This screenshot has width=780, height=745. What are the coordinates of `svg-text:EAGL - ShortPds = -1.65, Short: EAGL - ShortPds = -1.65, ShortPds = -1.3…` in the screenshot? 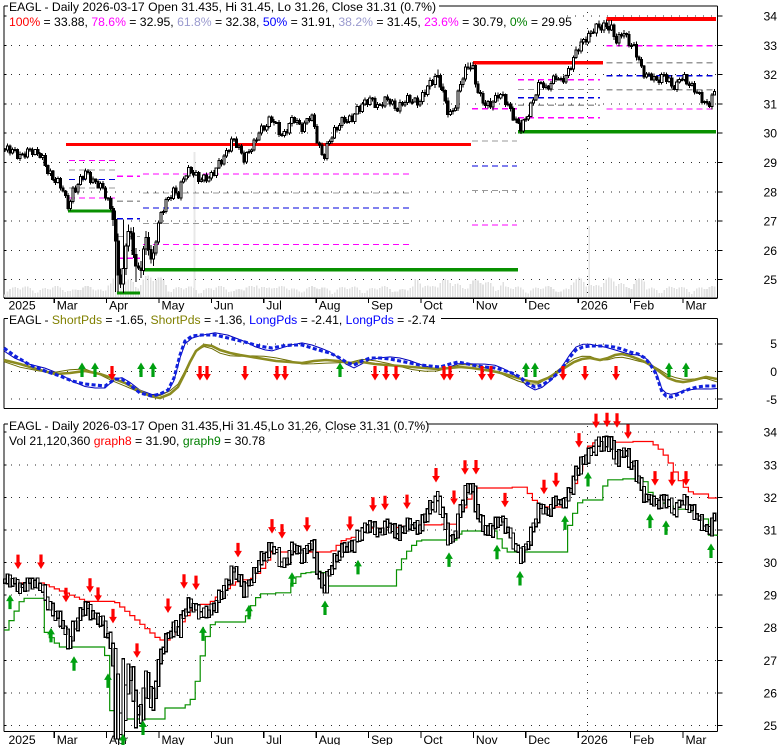 It's located at (222, 320).